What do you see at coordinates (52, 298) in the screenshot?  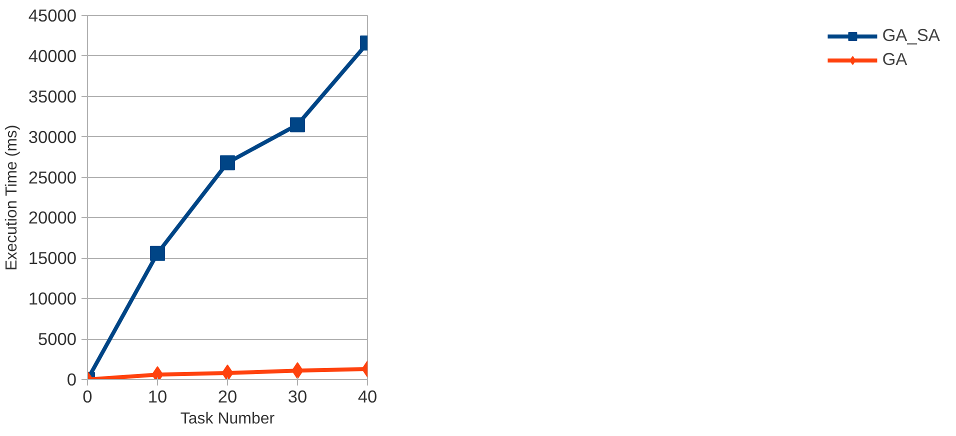 I see `y-tick-label: 10000` at bounding box center [52, 298].